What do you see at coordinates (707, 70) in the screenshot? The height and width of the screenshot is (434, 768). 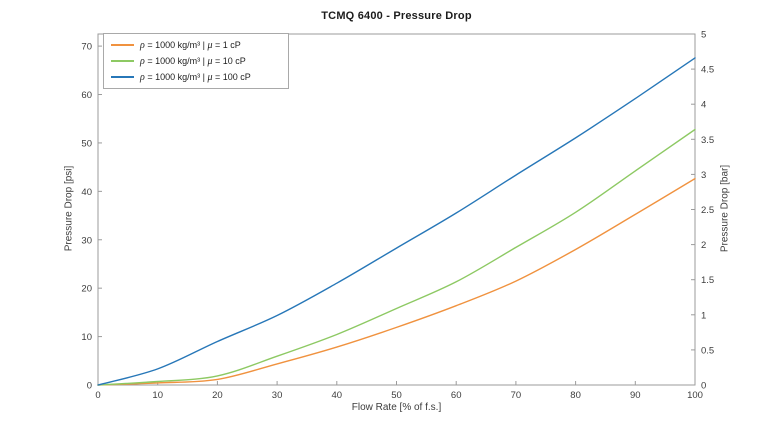 I see `y-tick-label-right: 4.5` at bounding box center [707, 70].